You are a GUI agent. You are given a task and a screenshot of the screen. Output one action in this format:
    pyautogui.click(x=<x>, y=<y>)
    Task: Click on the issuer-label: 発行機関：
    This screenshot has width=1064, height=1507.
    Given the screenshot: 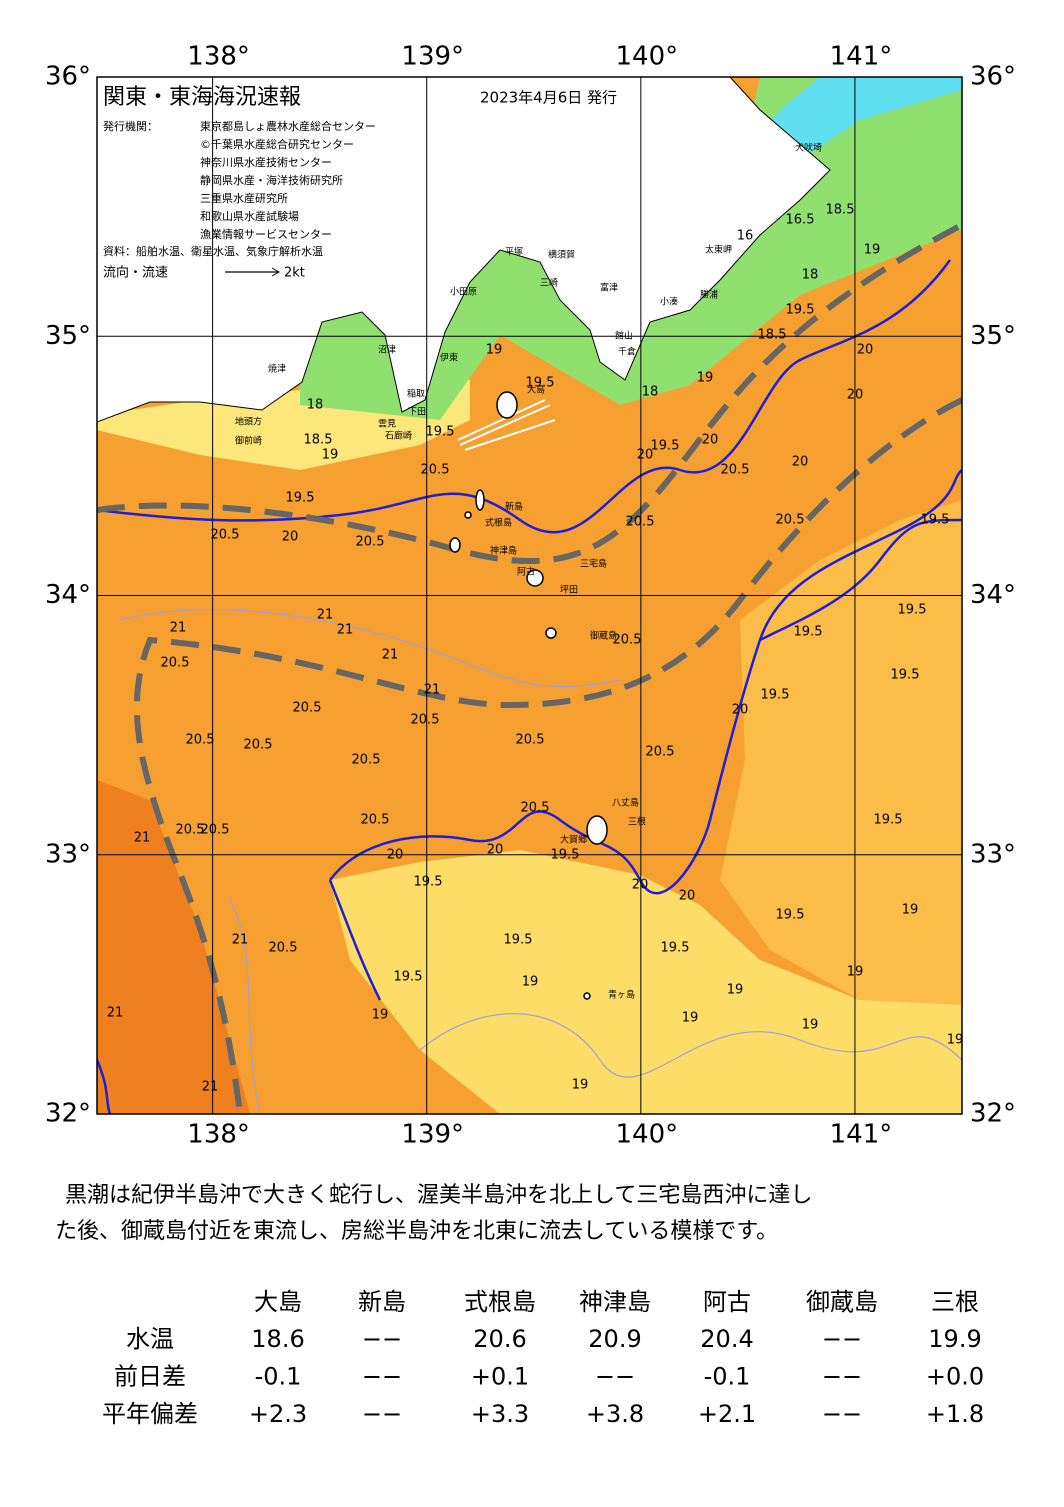 What is the action you would take?
    pyautogui.click(x=130, y=126)
    